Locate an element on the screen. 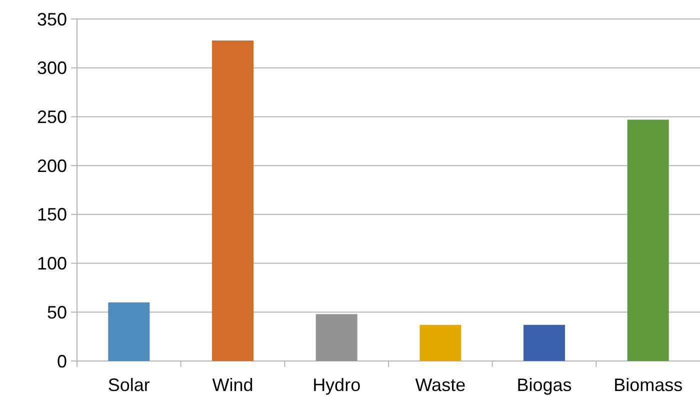 This screenshot has width=700, height=408. y-tick-label: 200 is located at coordinates (51, 166).